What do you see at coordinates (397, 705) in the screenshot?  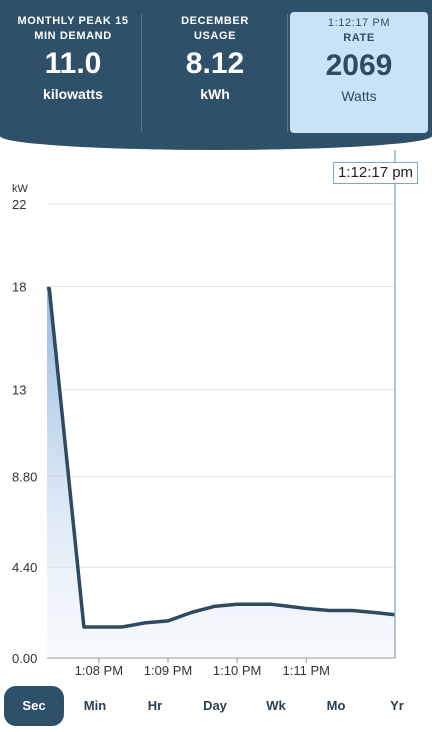 I see `tab-yr: Yr` at bounding box center [397, 705].